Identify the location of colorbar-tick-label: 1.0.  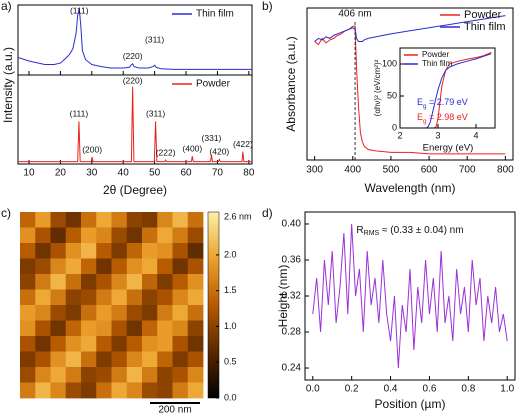
(230, 326).